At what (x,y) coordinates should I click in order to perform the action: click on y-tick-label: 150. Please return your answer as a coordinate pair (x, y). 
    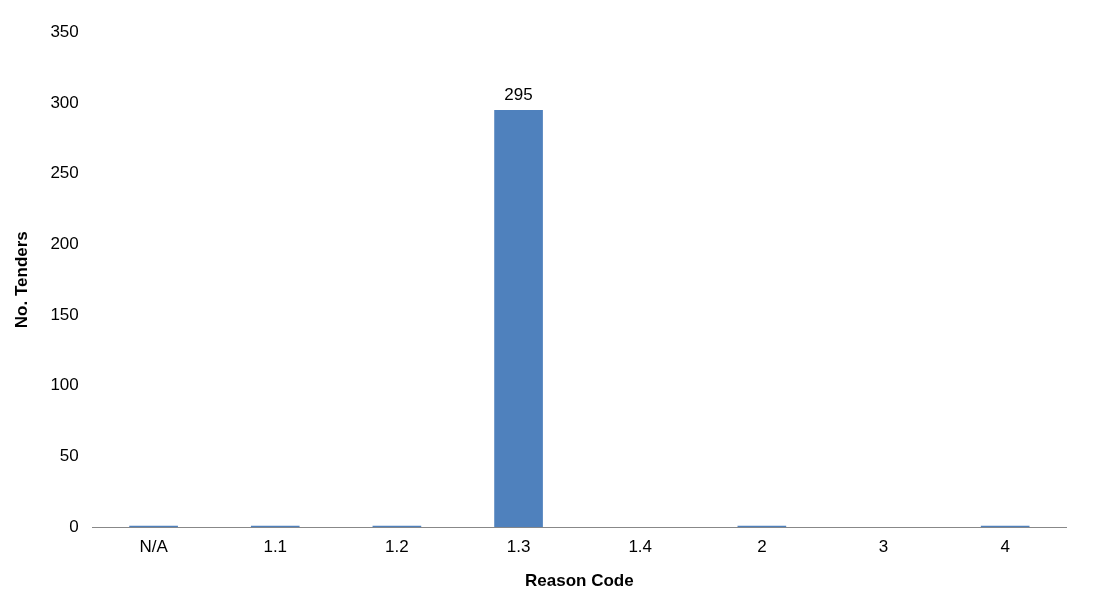
    Looking at the image, I should click on (64, 314).